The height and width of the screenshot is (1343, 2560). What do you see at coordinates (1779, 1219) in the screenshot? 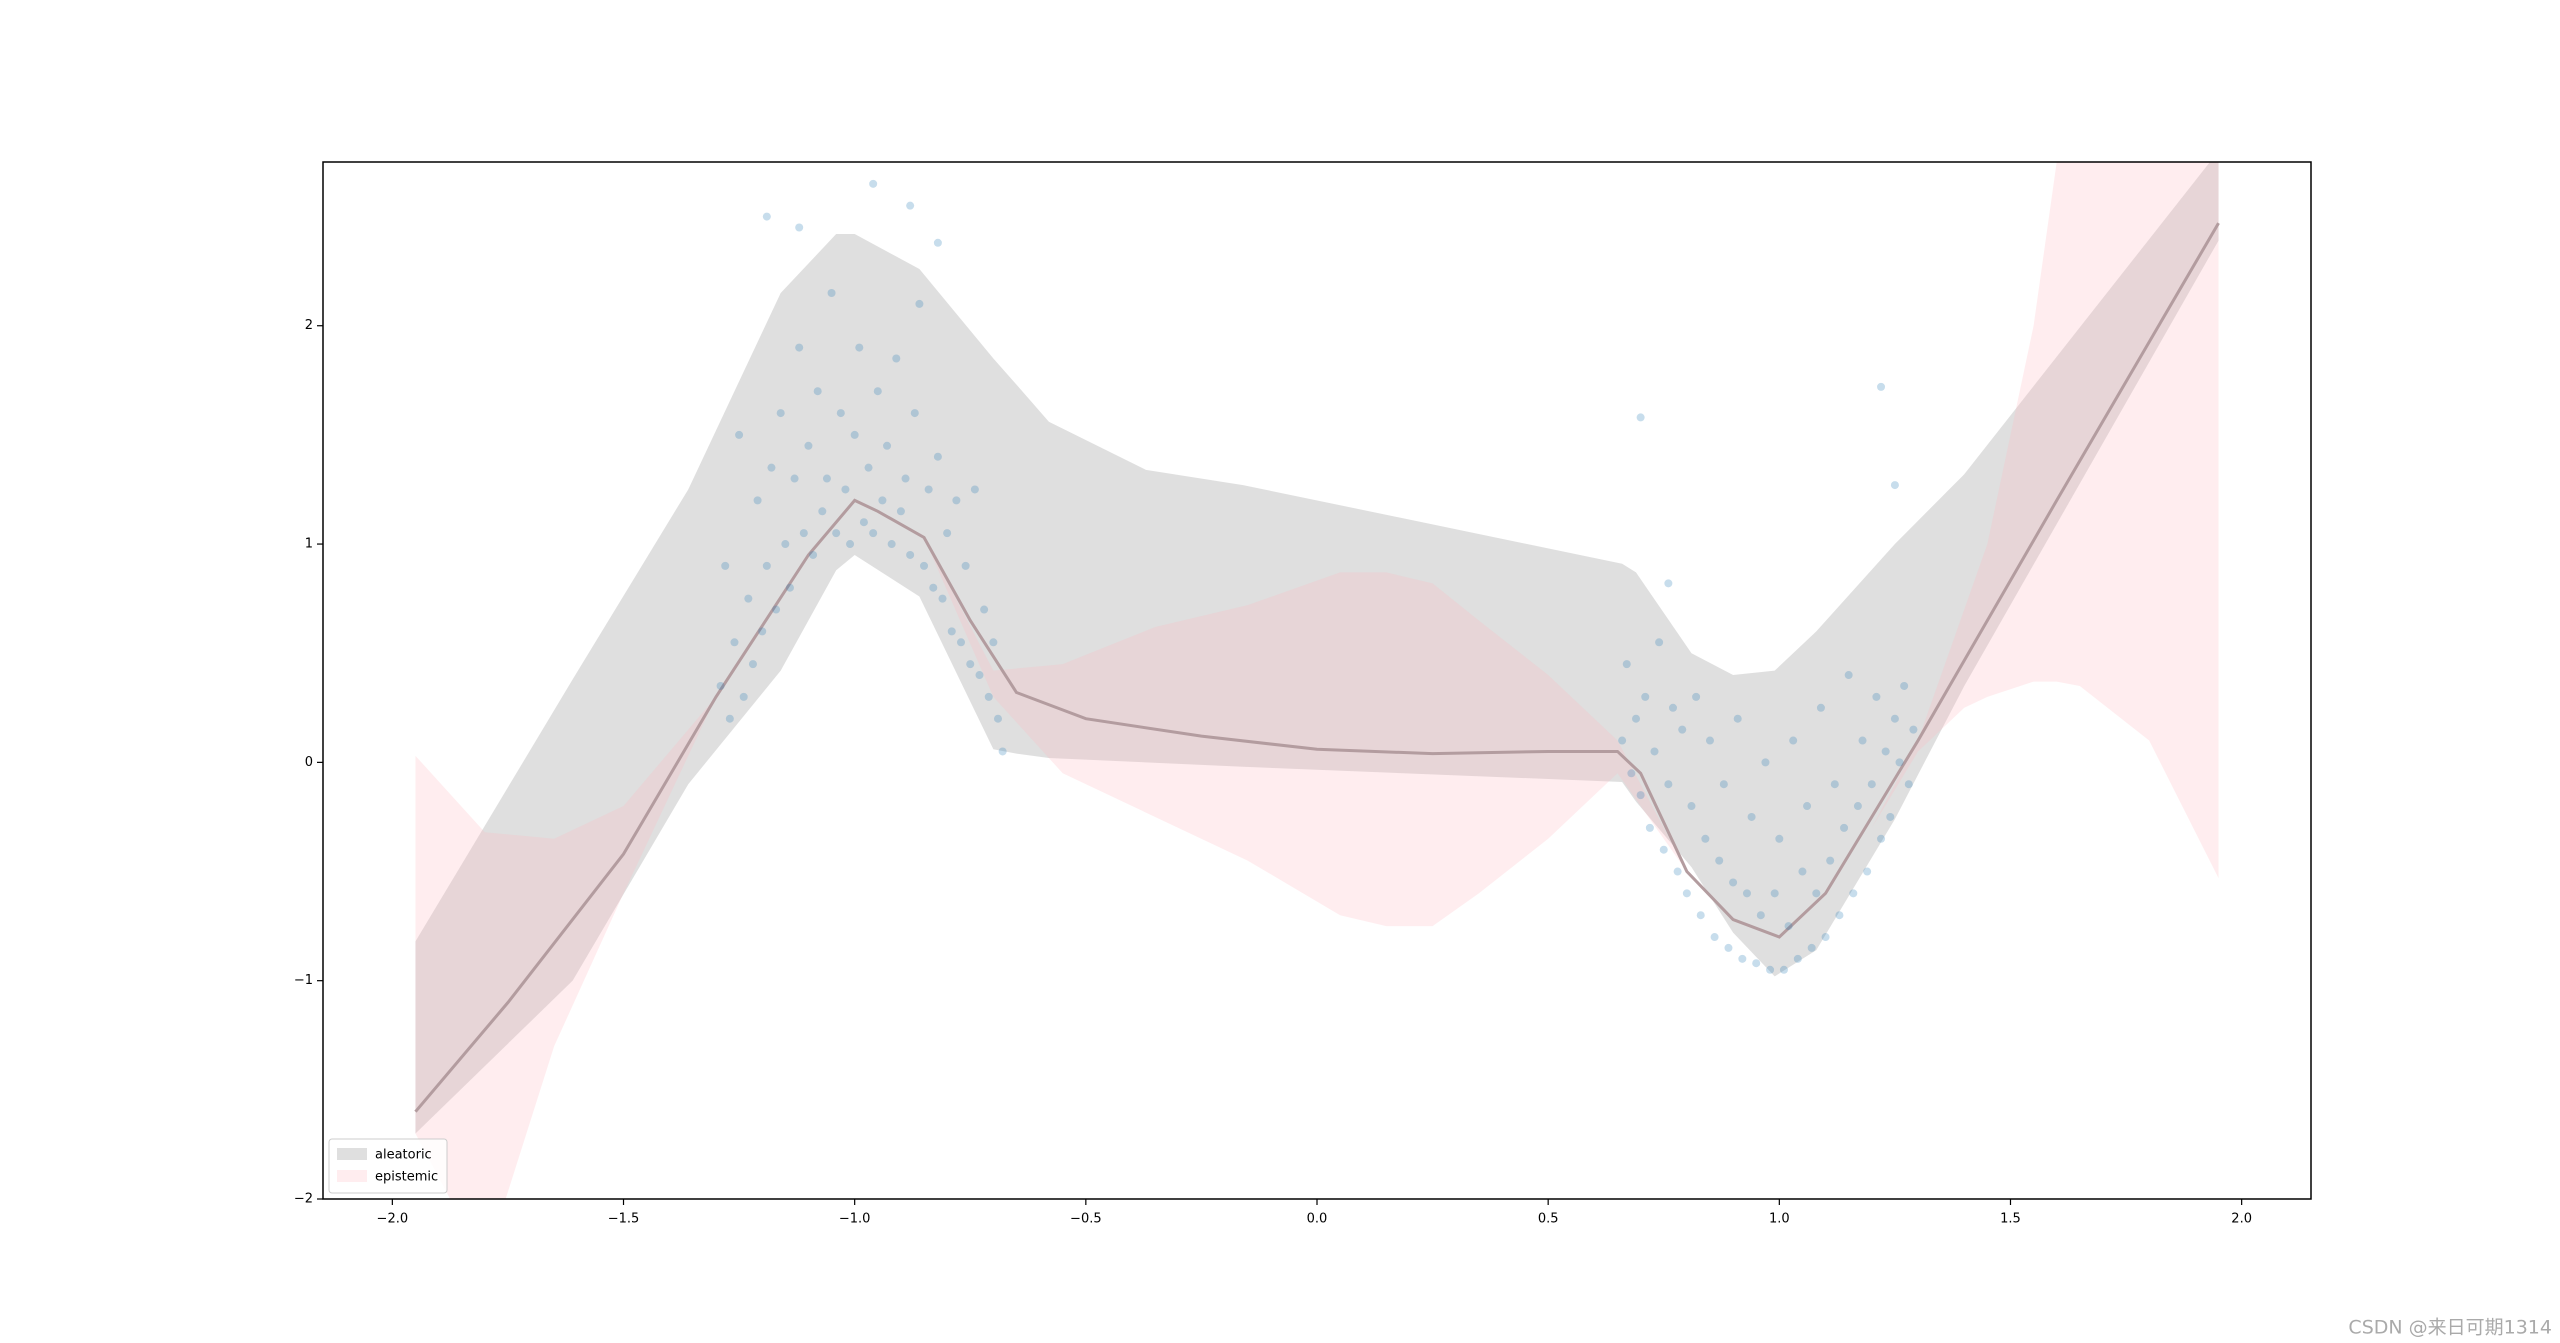
I see `x-tick-label: 1.0` at bounding box center [1779, 1219].